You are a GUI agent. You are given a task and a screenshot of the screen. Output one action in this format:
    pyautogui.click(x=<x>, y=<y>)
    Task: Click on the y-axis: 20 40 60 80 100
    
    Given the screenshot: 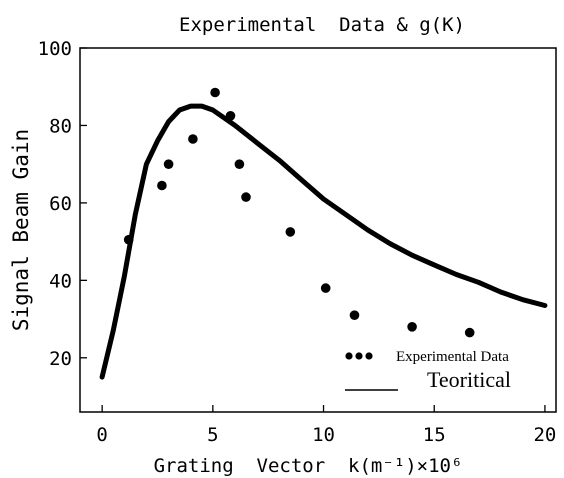 What is the action you would take?
    pyautogui.click(x=62, y=204)
    